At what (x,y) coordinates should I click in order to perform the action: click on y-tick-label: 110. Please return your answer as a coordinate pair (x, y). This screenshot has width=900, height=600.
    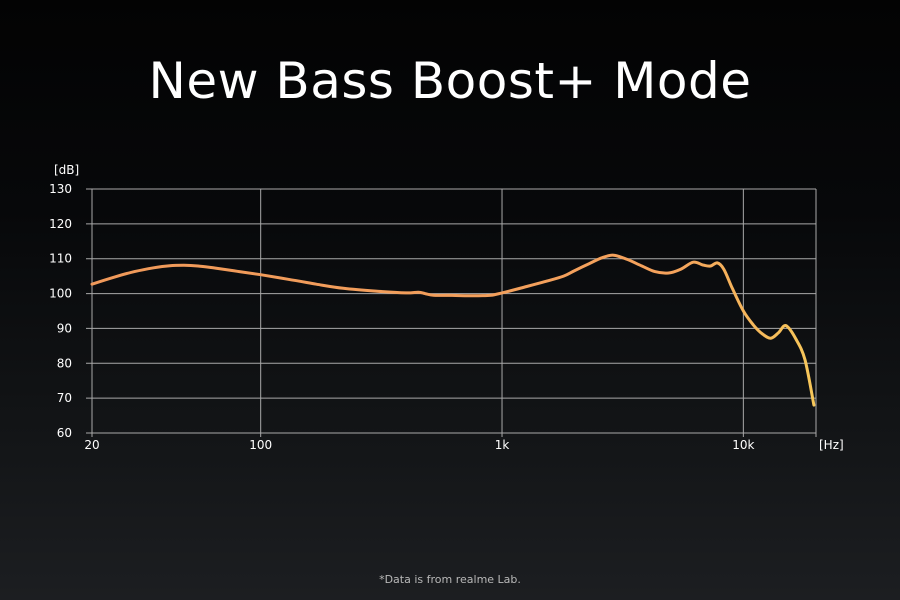
    Looking at the image, I should click on (60, 259).